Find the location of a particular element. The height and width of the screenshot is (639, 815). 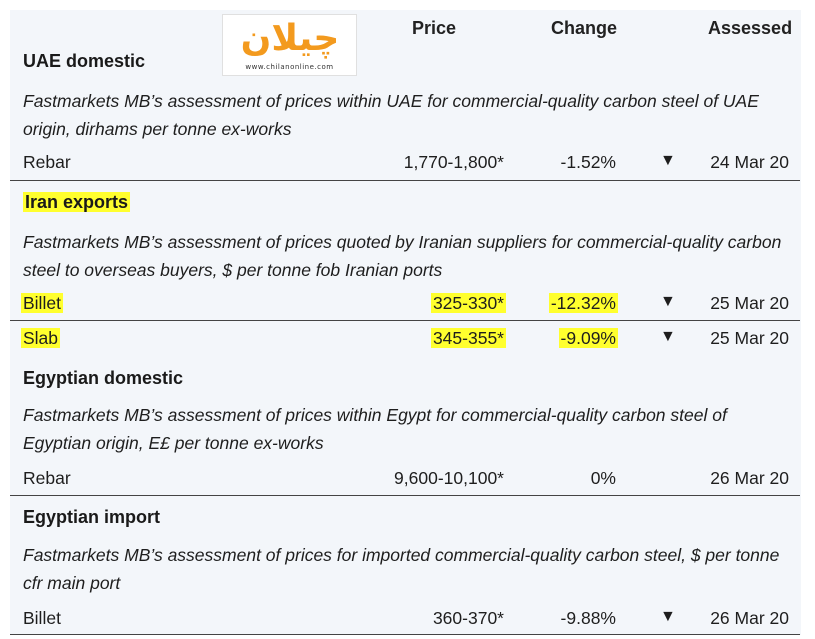

column-header-price: Price is located at coordinates (434, 28).